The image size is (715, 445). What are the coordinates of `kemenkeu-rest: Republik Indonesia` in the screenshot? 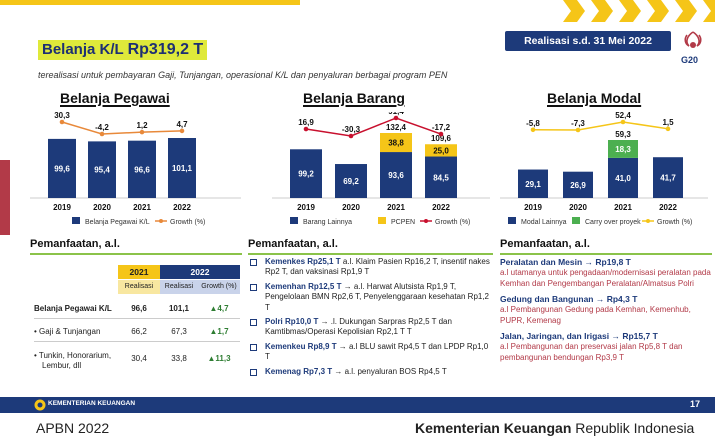 It's located at (633, 428).